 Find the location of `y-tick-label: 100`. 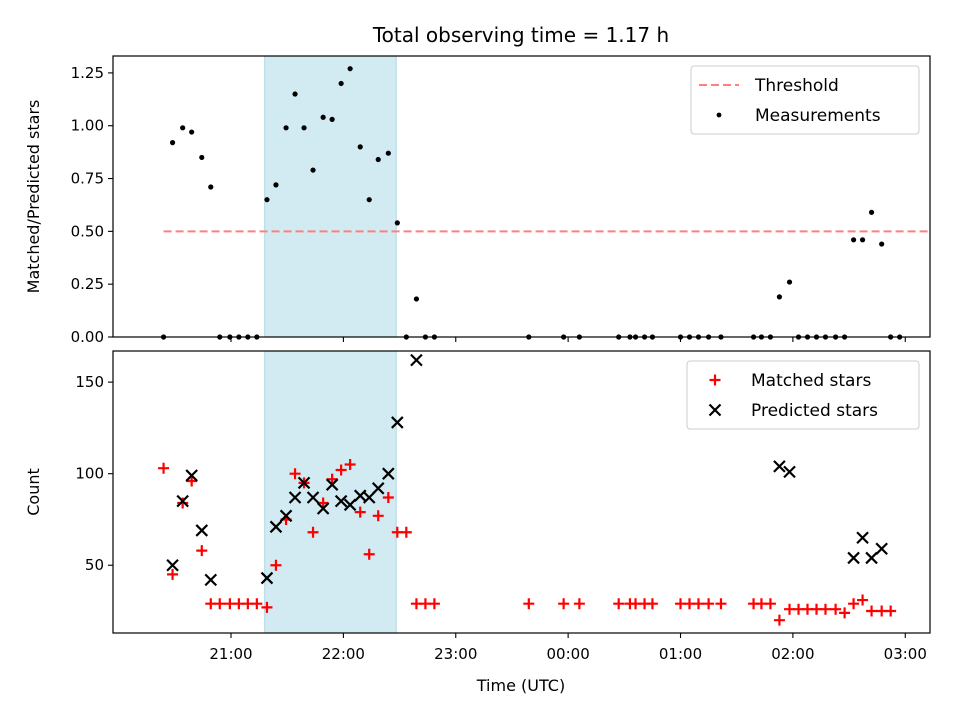

y-tick-label: 100 is located at coordinates (89, 474).